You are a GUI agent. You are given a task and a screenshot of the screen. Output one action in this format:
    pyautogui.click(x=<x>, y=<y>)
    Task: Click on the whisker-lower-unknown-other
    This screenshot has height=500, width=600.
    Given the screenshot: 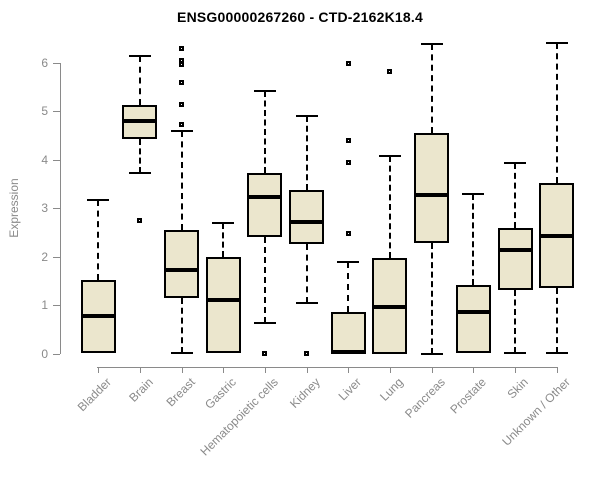 What is the action you would take?
    pyautogui.click(x=556, y=321)
    